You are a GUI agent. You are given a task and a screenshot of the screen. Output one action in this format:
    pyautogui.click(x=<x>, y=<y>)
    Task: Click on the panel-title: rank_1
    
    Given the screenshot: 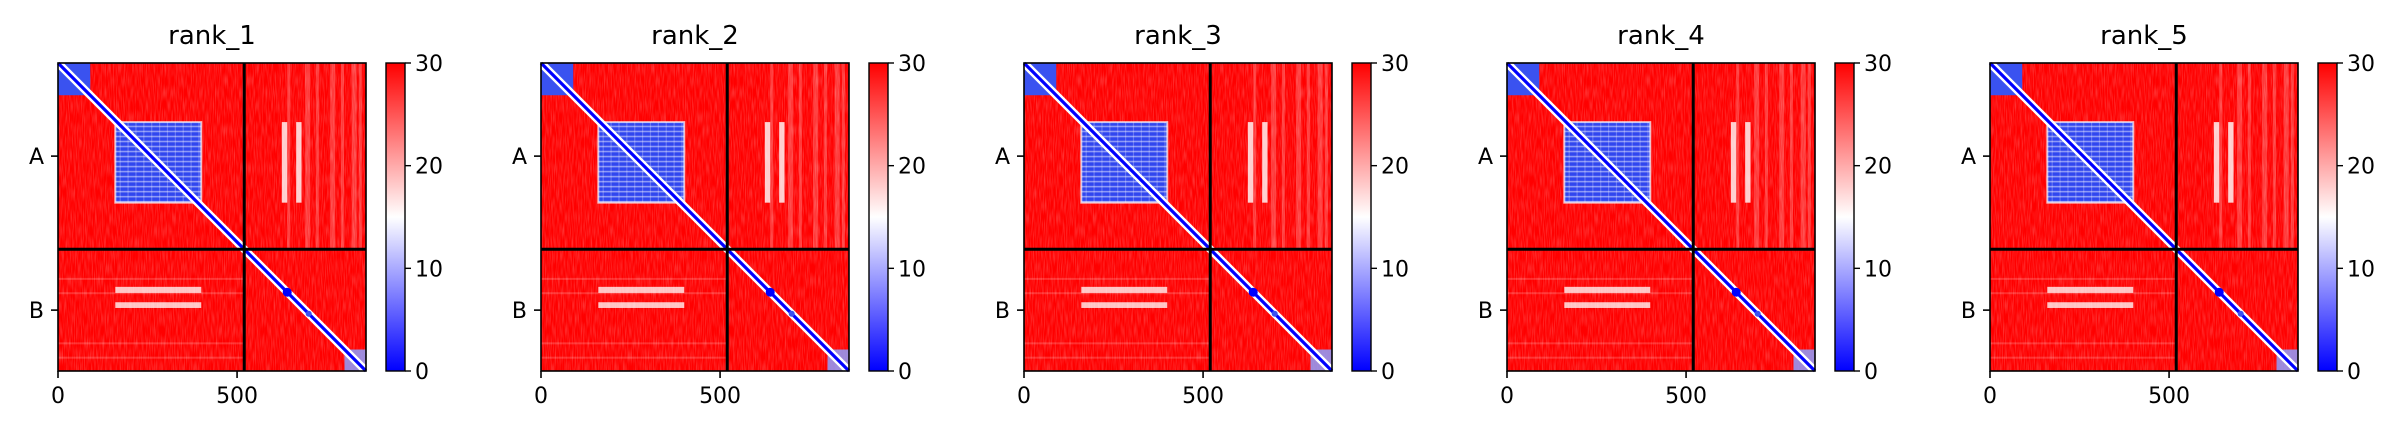 What is the action you would take?
    pyautogui.click(x=212, y=36)
    